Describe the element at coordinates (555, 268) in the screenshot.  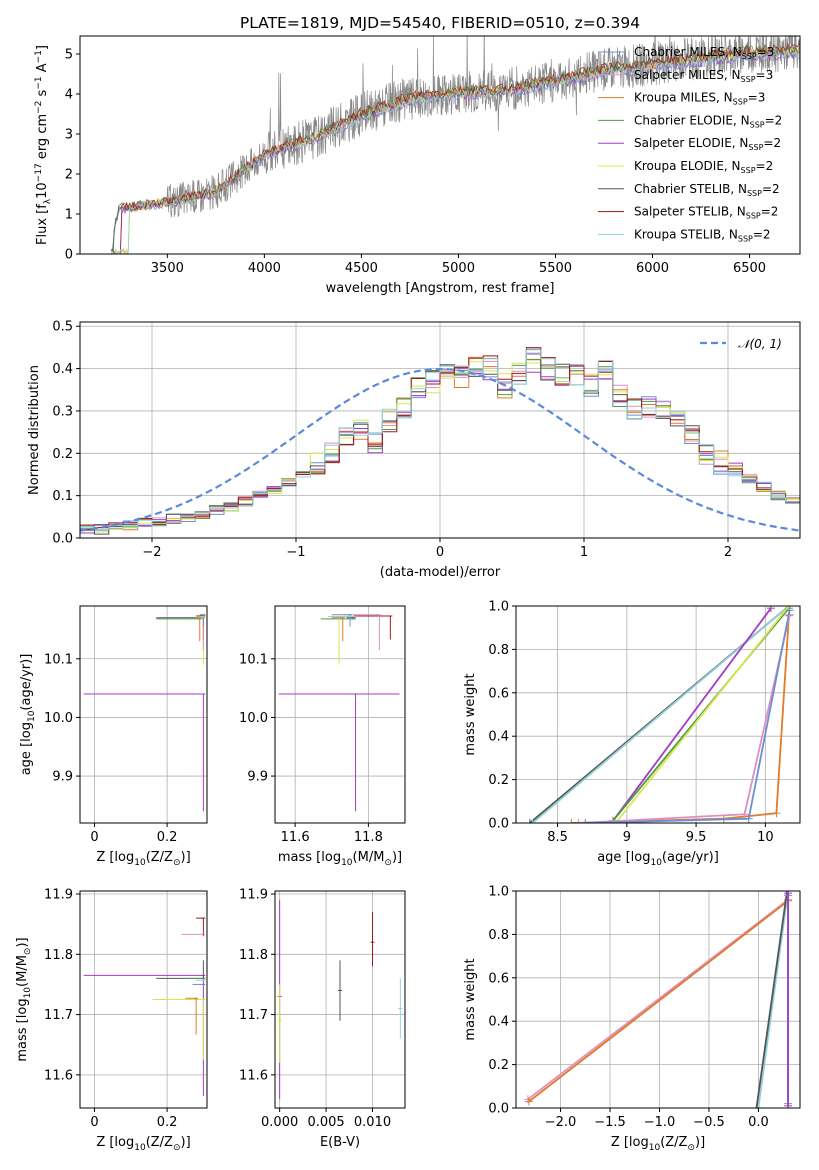
I see `x-tick-label: 5500` at that location.